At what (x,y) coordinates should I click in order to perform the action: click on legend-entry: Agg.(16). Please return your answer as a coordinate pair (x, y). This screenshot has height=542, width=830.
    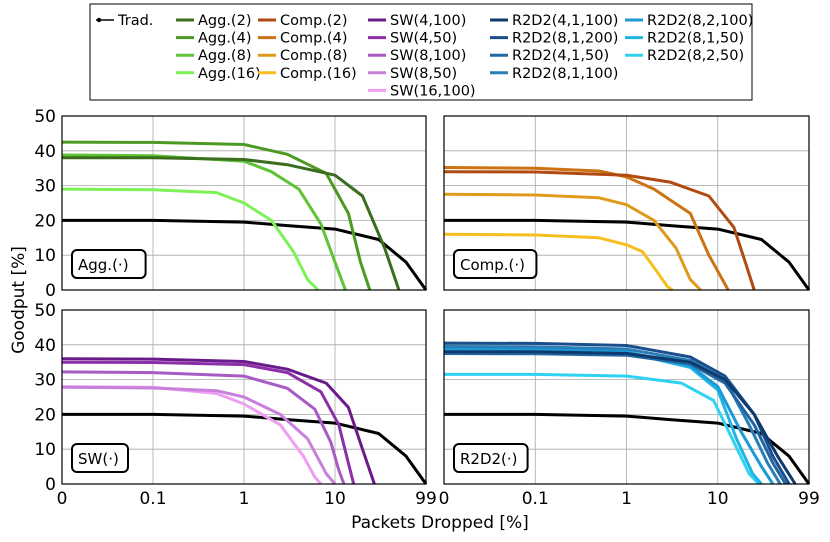
    Looking at the image, I should click on (229, 74).